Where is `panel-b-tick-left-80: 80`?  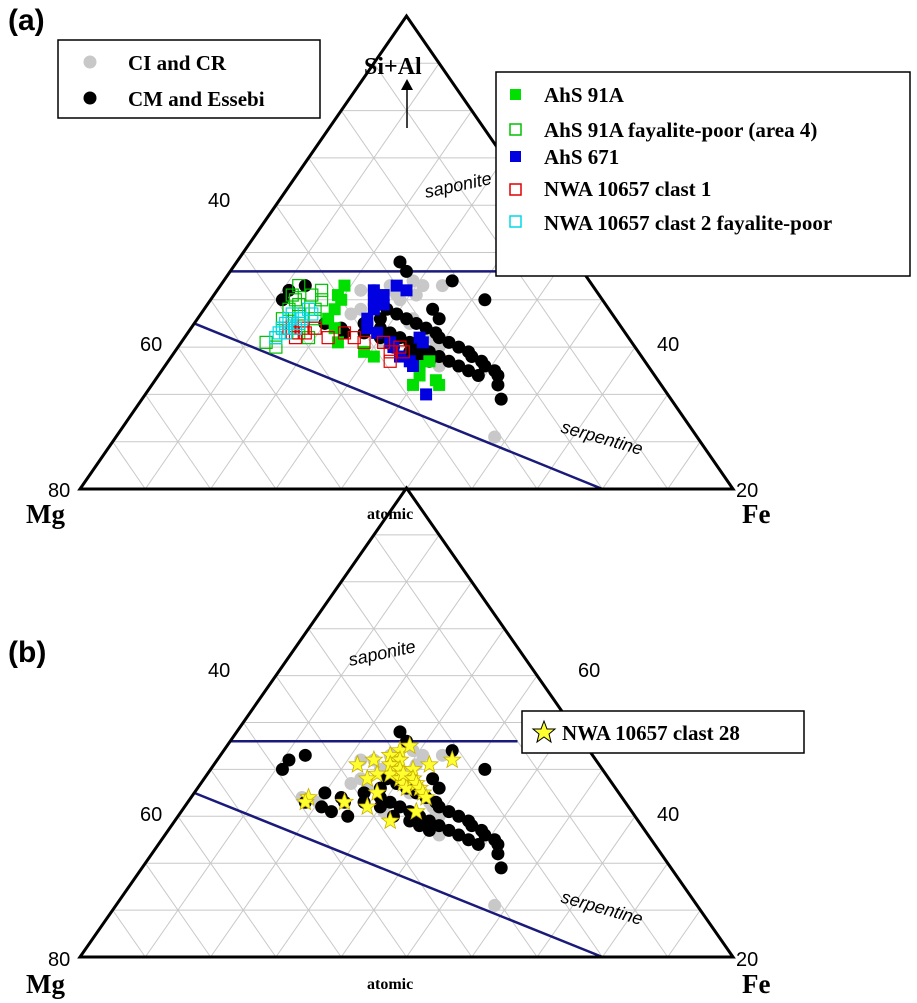 panel-b-tick-left-80: 80 is located at coordinates (59, 960).